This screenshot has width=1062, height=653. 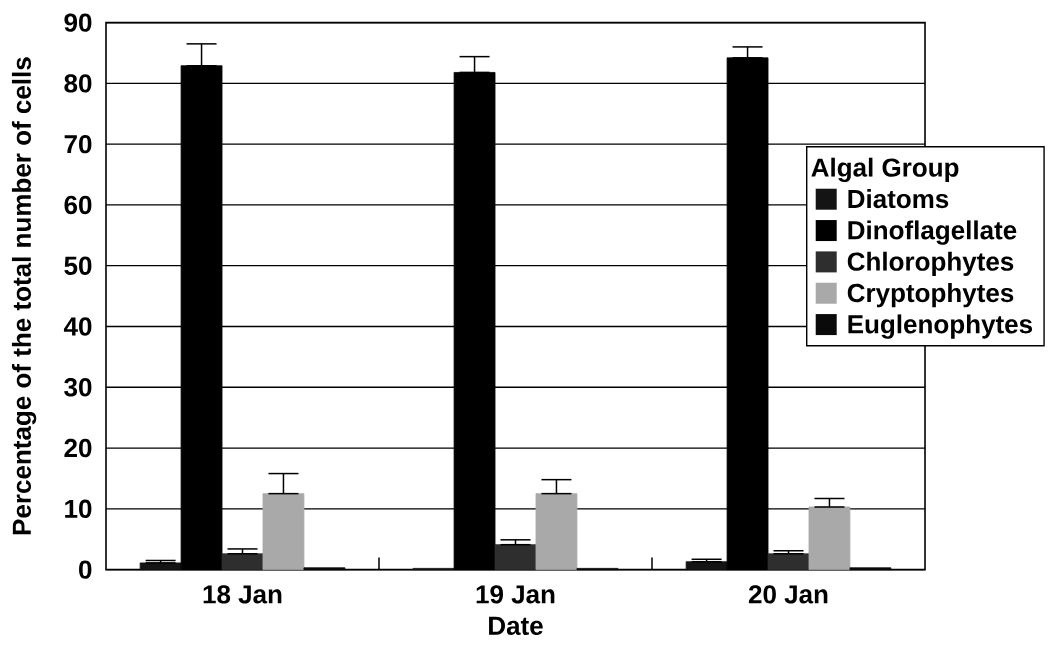 I want to click on y-axis-title: Percentage of the total number of cells, so click(x=24, y=296).